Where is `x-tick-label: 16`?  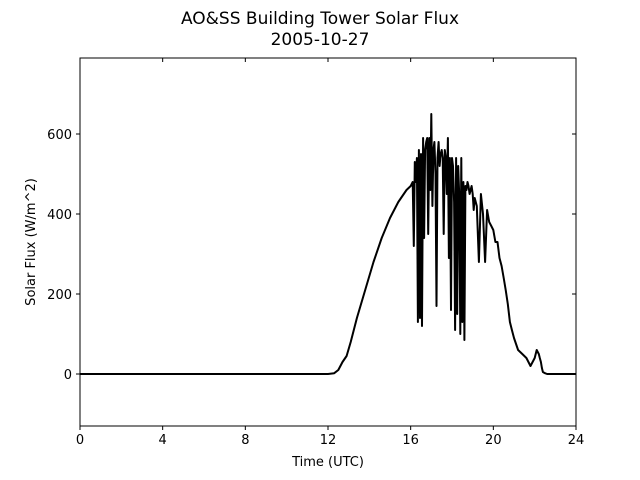
x-tick-label: 16 is located at coordinates (410, 440).